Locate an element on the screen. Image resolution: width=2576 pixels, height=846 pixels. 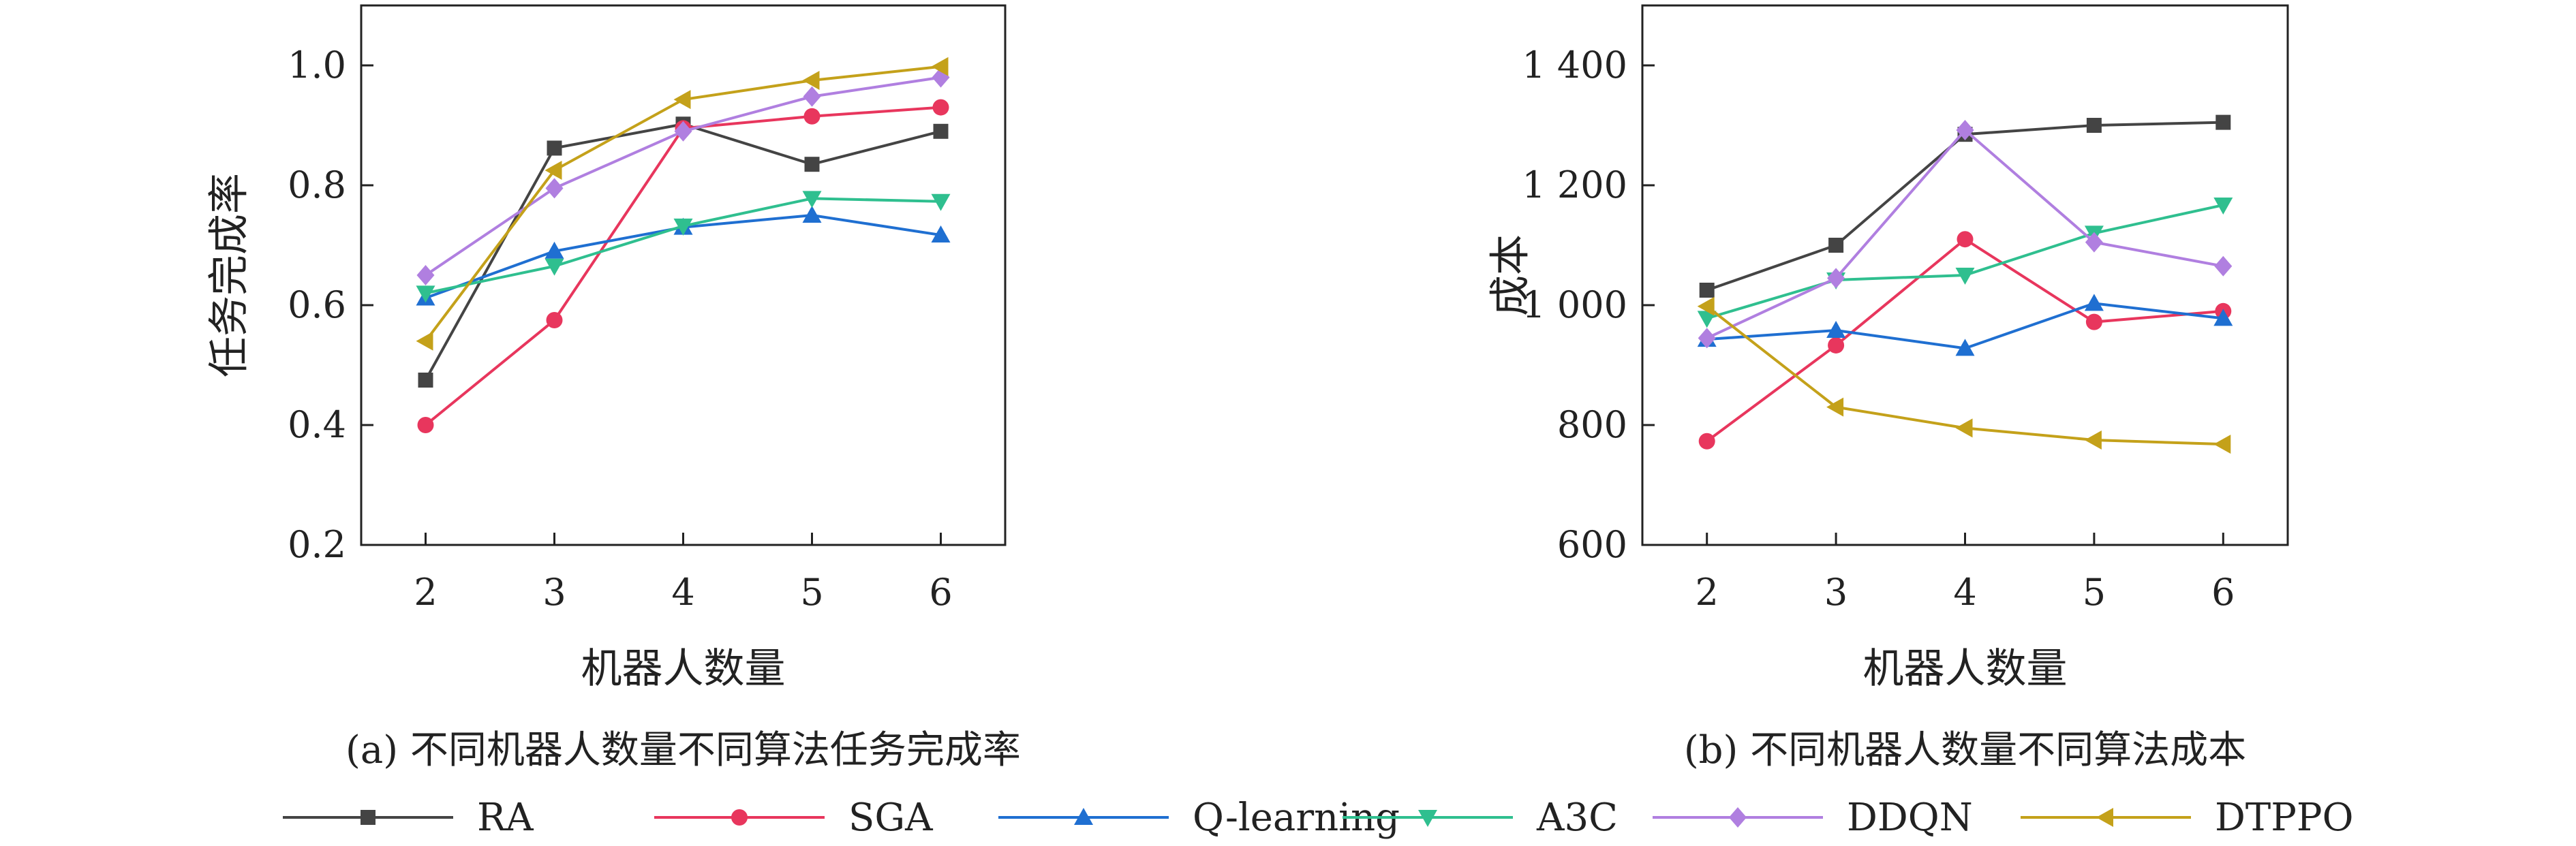
legend-label: DDQN is located at coordinates (1910, 818).